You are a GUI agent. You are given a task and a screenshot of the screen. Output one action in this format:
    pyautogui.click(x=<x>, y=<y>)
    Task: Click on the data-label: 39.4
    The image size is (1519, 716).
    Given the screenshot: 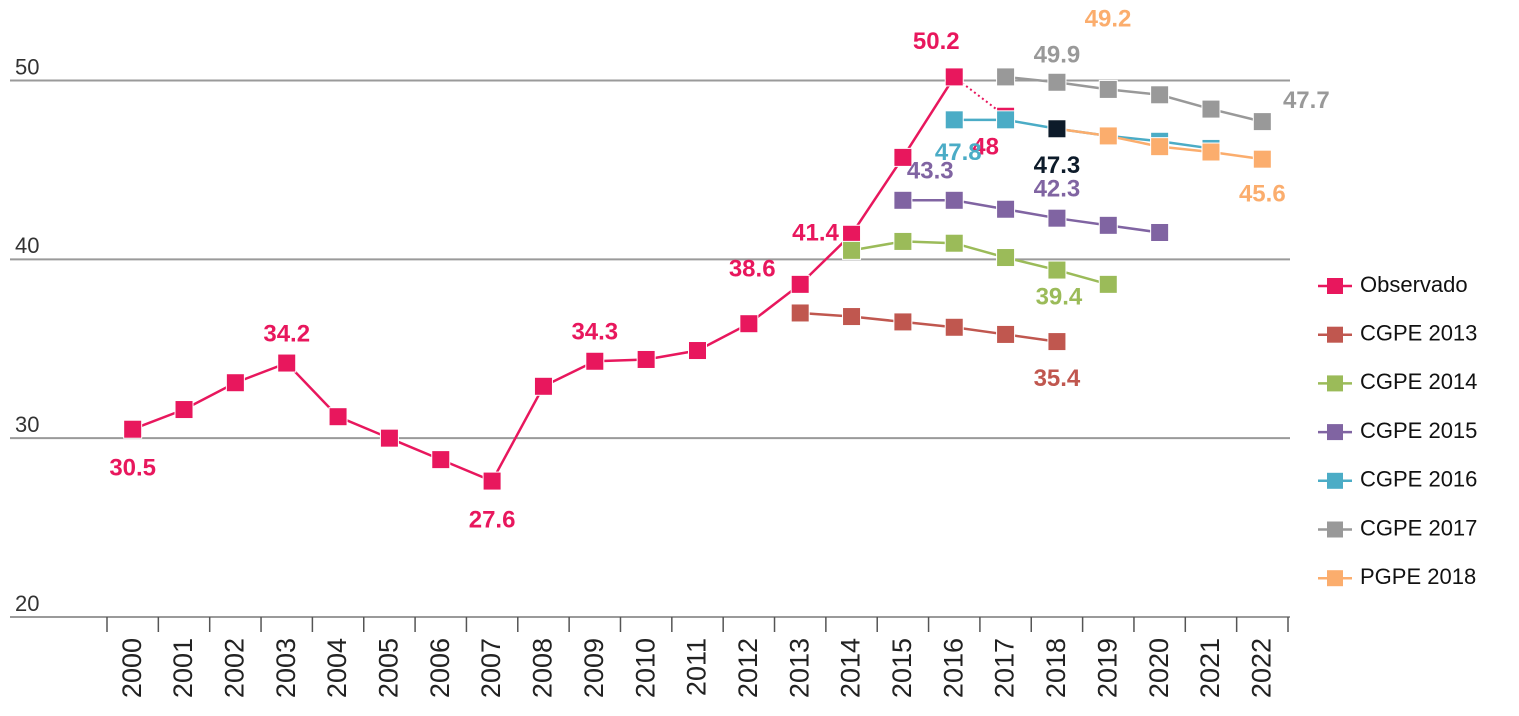 What is the action you would take?
    pyautogui.click(x=1059, y=296)
    